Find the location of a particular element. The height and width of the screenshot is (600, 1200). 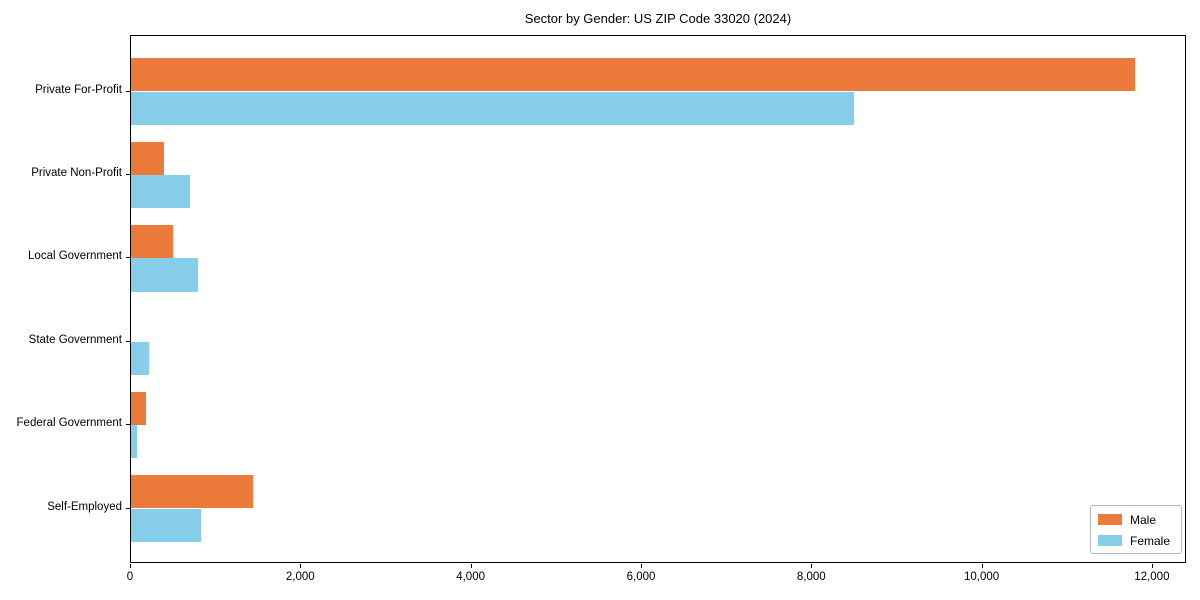

legend: Male Female is located at coordinates (1136, 529).